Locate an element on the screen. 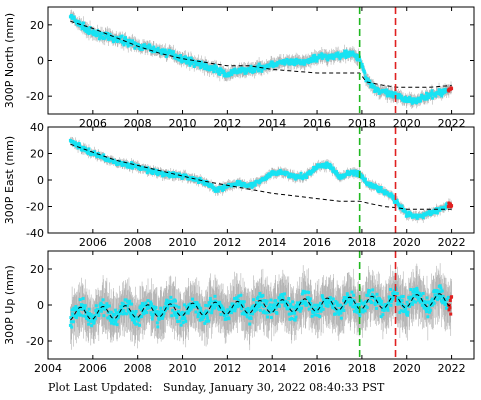  recent-point is located at coordinates (452, 89).